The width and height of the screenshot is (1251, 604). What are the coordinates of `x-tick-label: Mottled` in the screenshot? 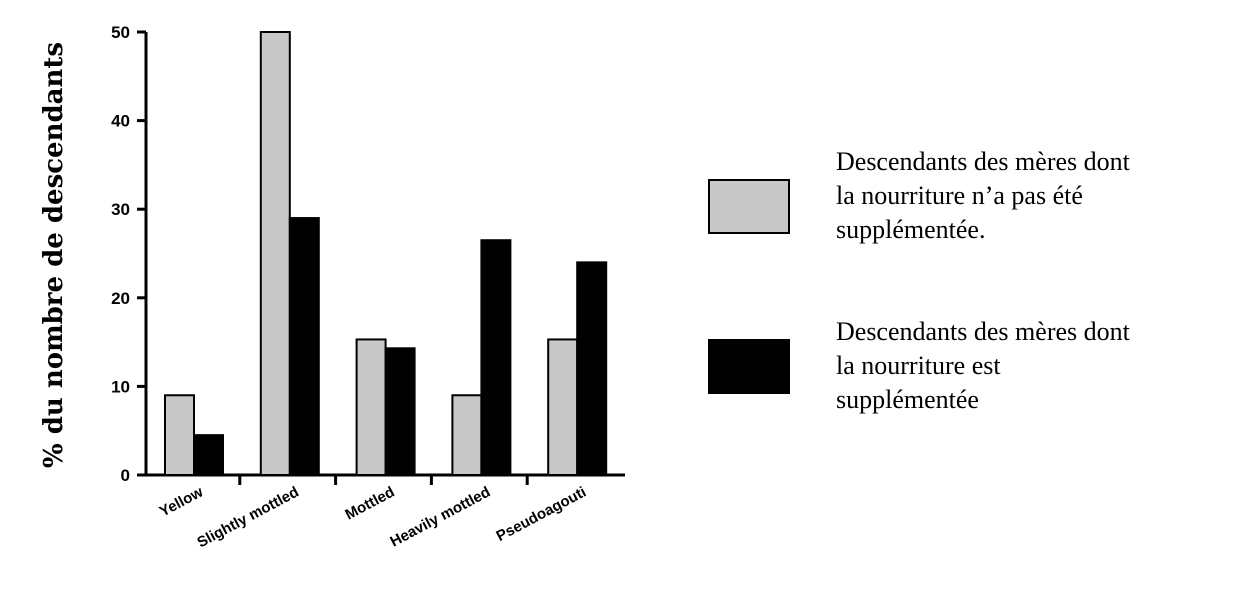 It's located at (369, 504).